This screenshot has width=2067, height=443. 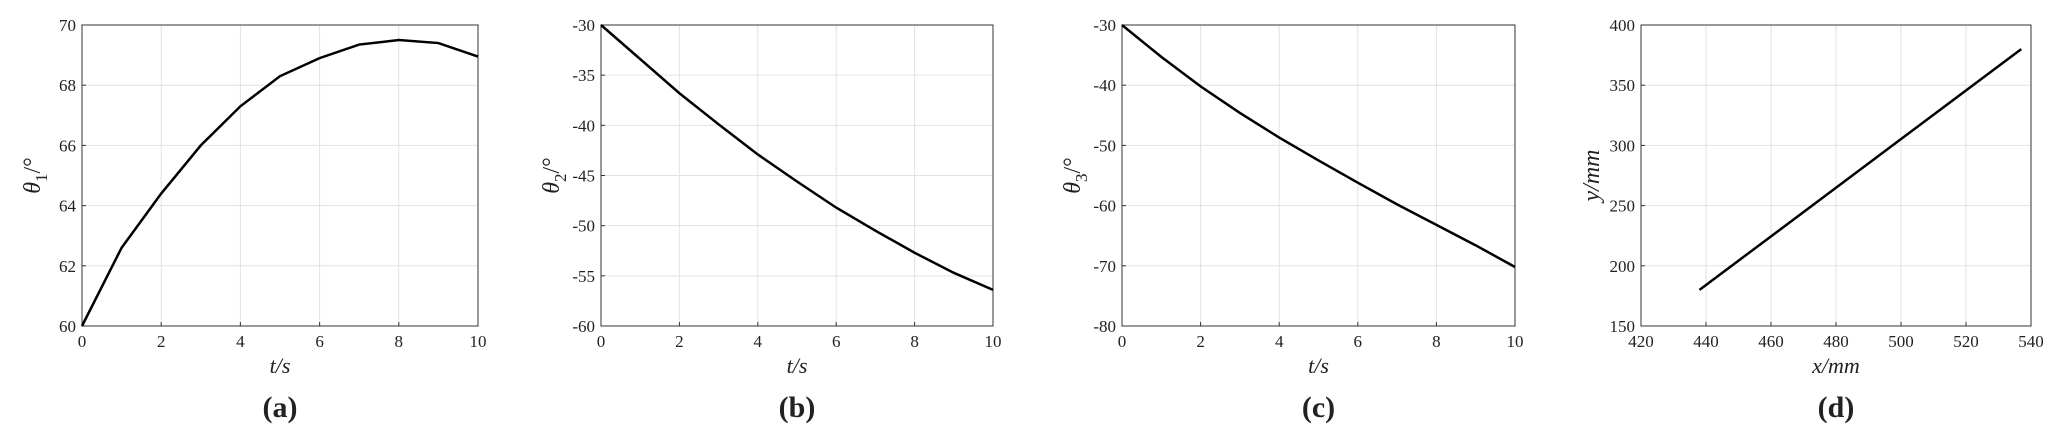 What do you see at coordinates (1706, 341) in the screenshot?
I see `x-tick-label: 440` at bounding box center [1706, 341].